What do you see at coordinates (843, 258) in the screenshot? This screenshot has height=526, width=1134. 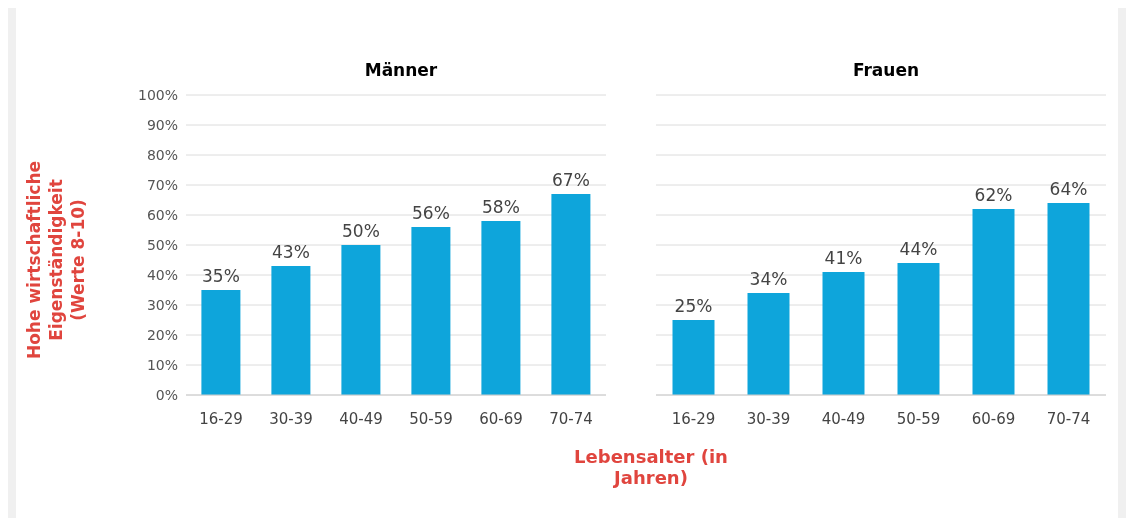 I see `data-label: 41%` at bounding box center [843, 258].